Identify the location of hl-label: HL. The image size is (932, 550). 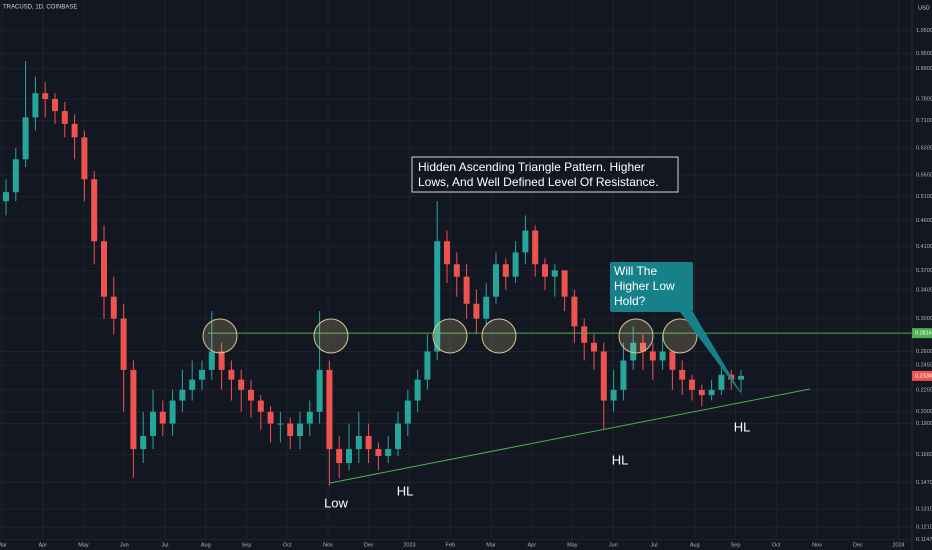
(405, 490).